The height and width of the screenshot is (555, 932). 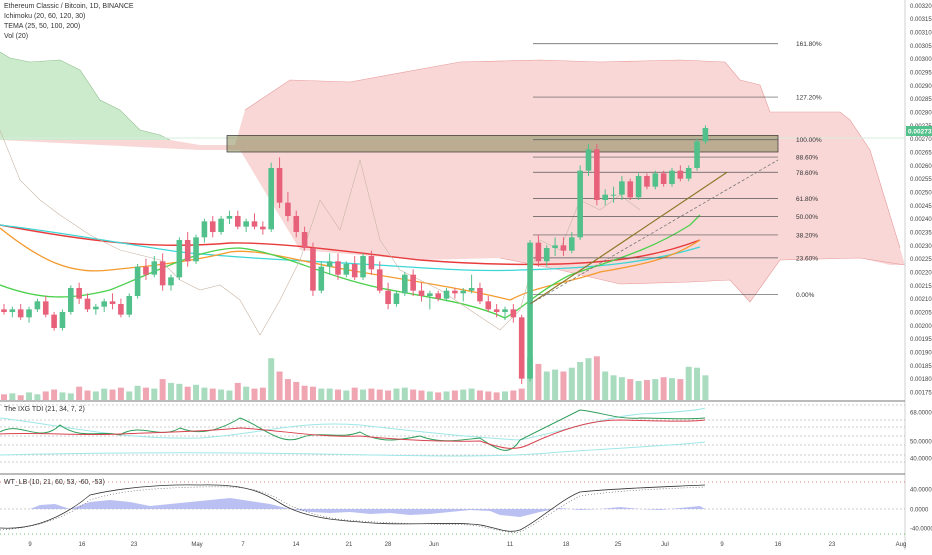 What do you see at coordinates (16, 36) in the screenshot?
I see `indicator-vol: Vol (20)` at bounding box center [16, 36].